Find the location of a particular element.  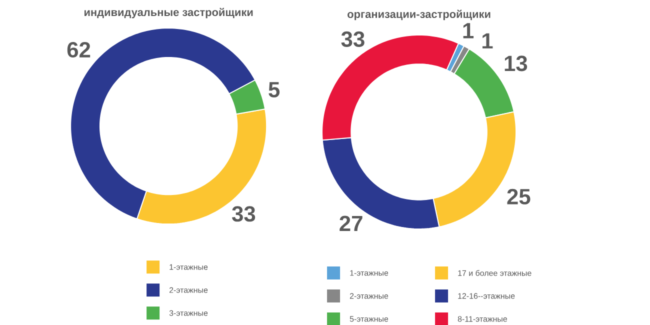

data-label: 5 is located at coordinates (274, 90).